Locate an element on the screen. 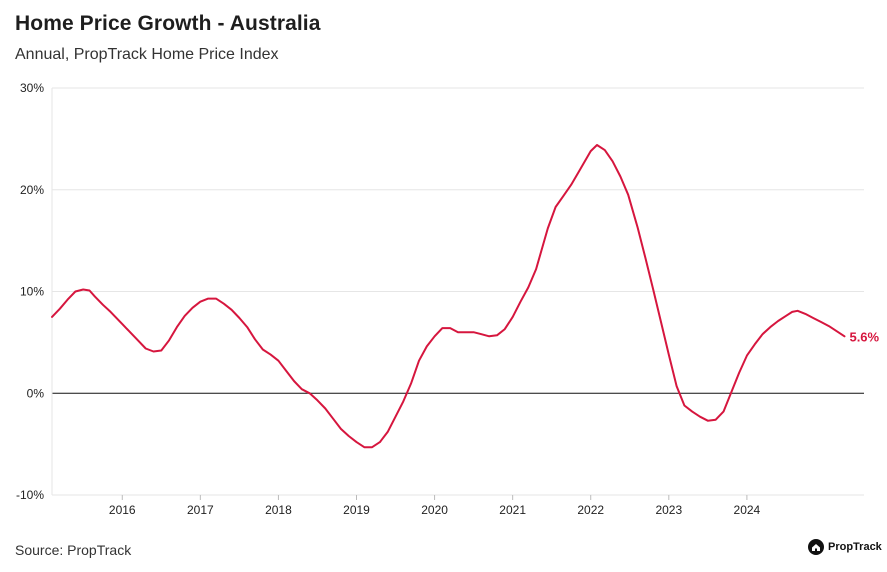 Image resolution: width=887 pixels, height=572 pixels. brand-name: PropTrack is located at coordinates (855, 547).